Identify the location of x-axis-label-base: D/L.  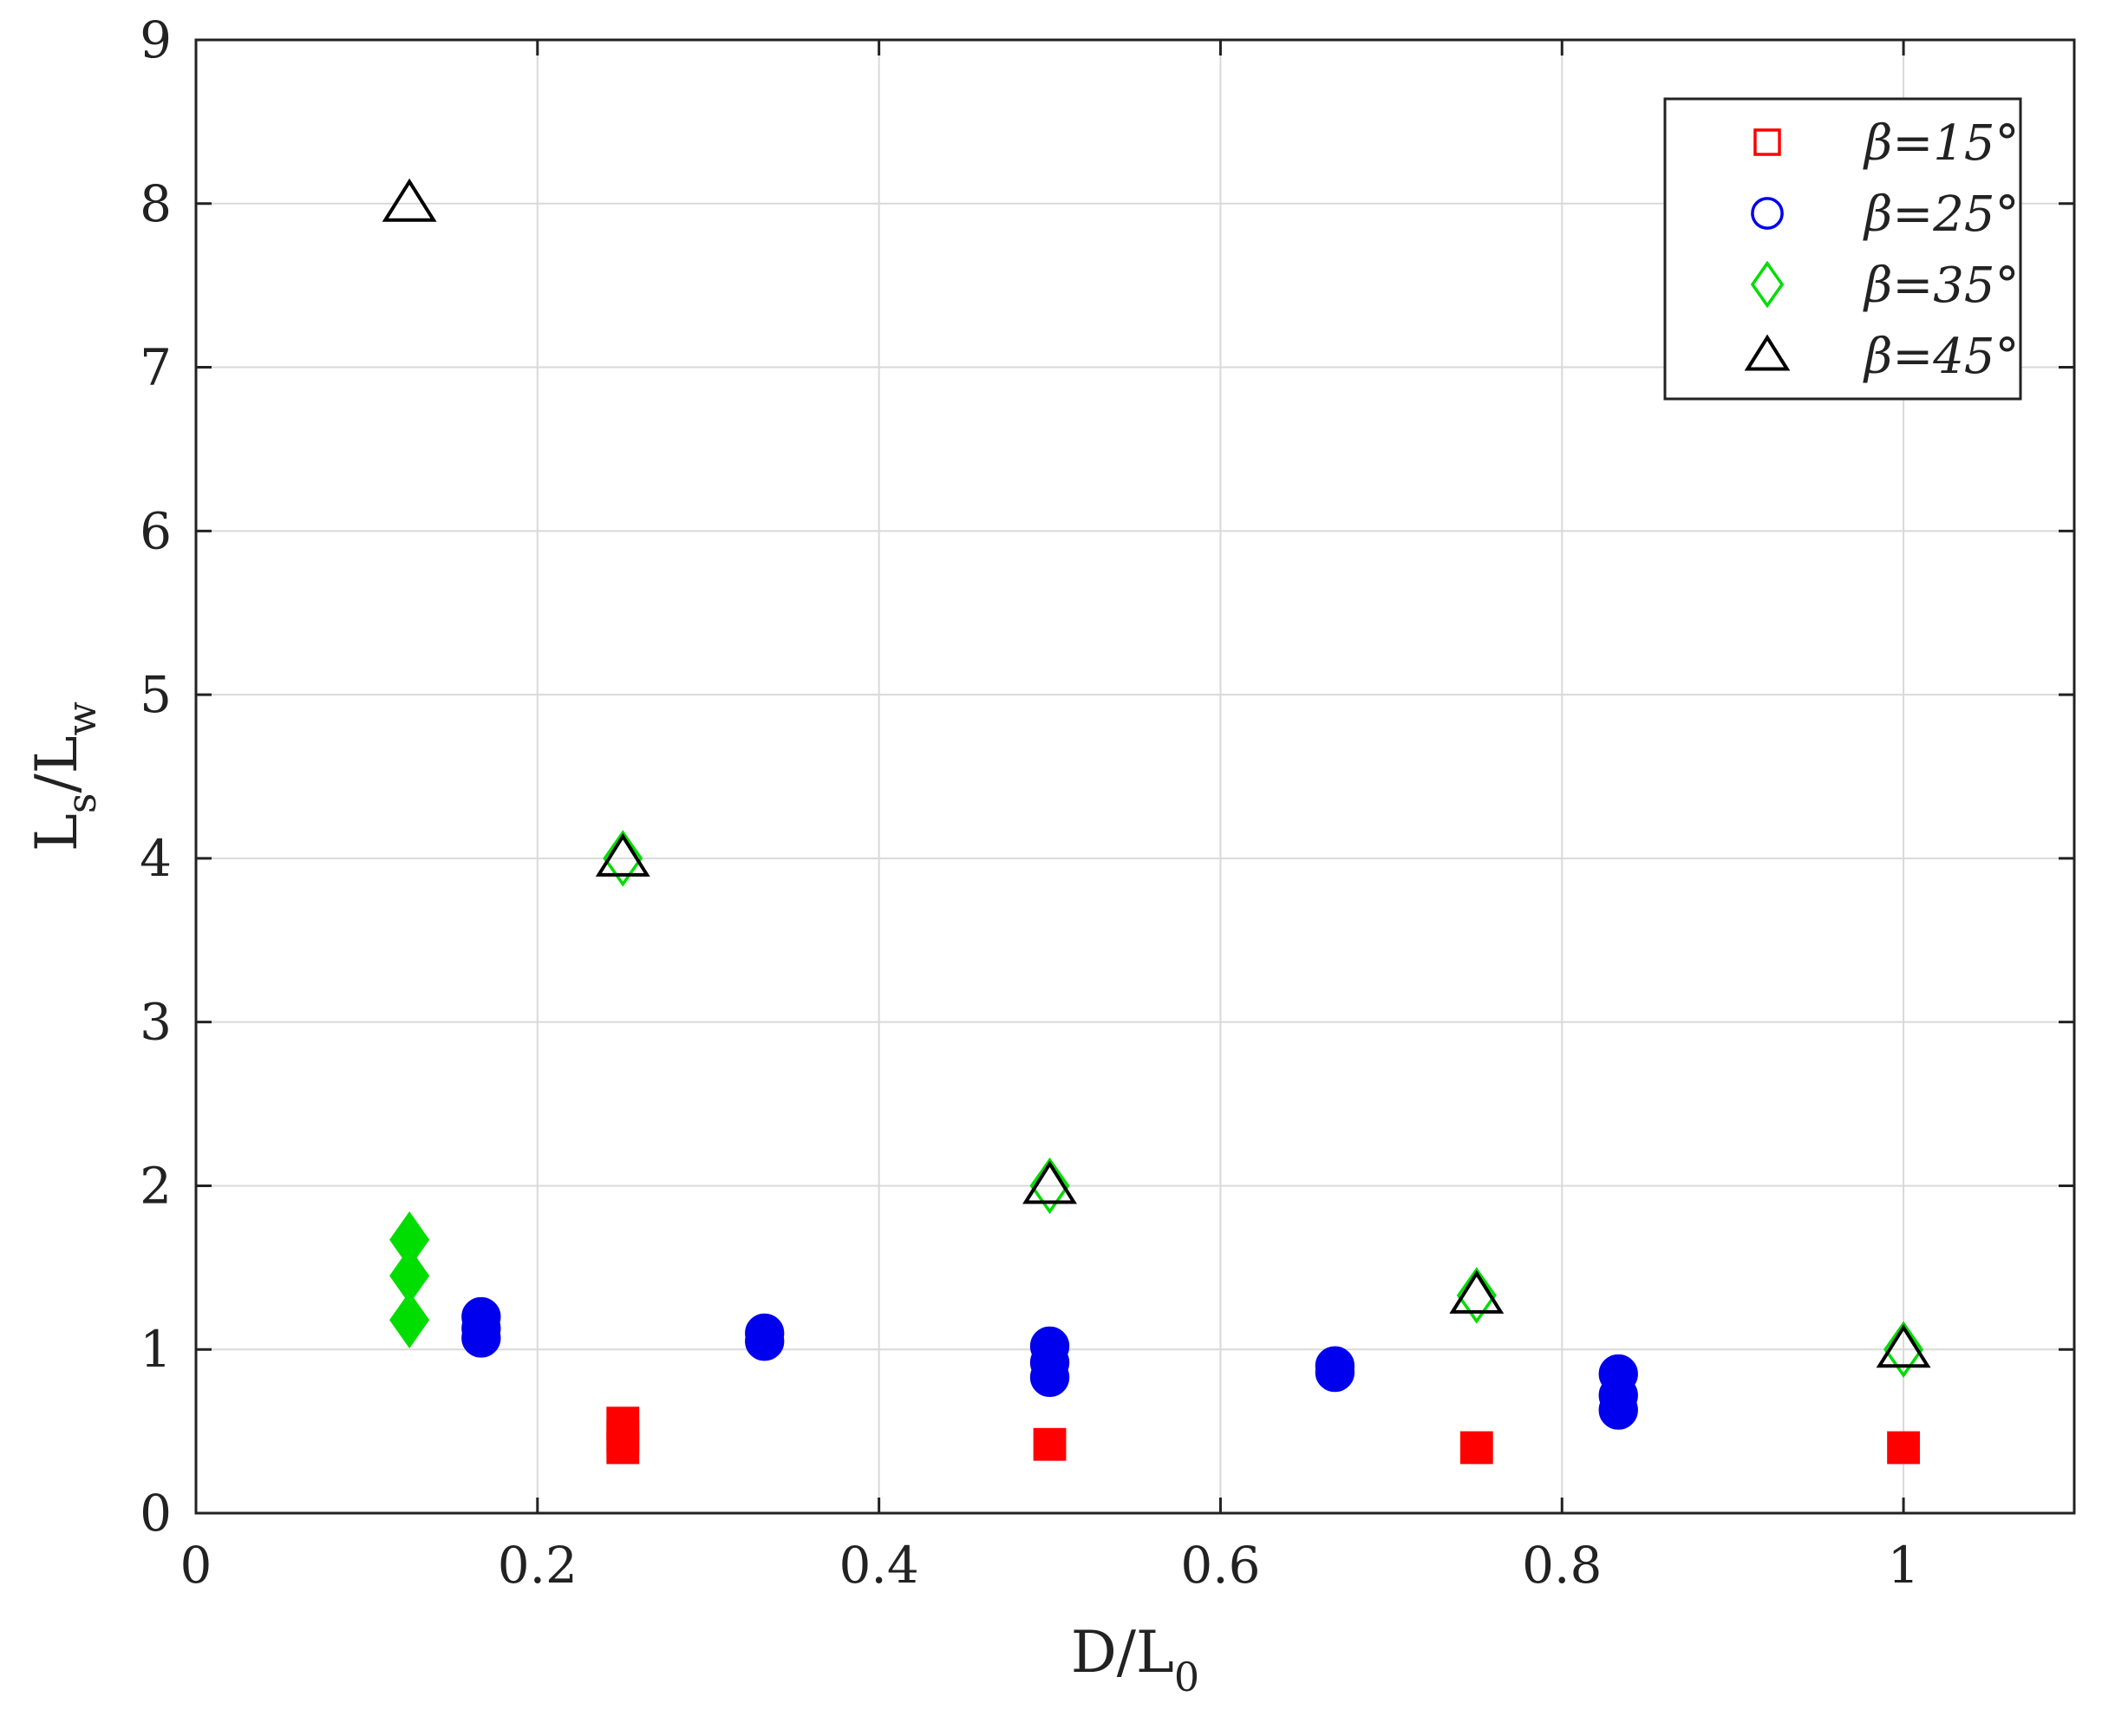
(1122, 1652).